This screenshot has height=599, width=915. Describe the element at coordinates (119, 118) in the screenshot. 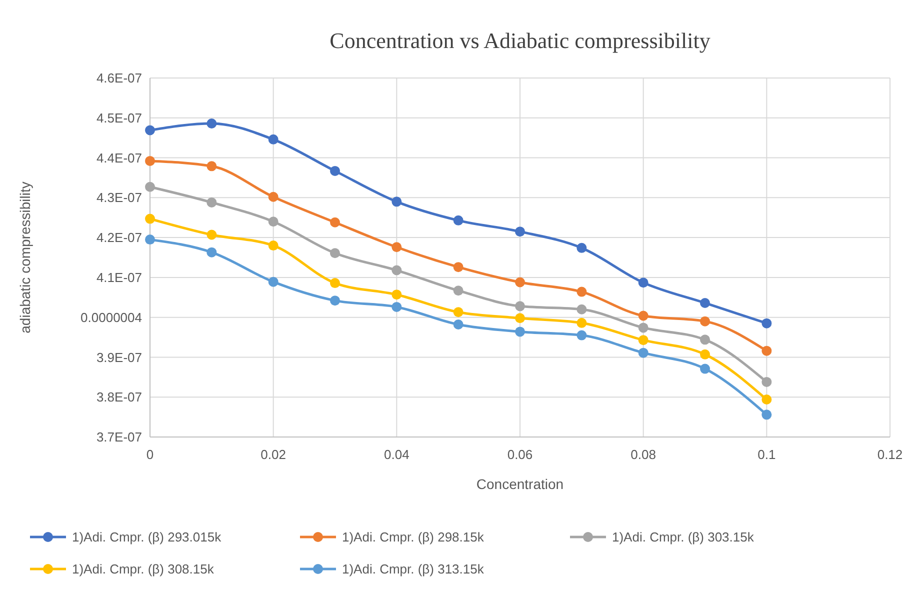

I see `y-tick-label: 4.5E-07` at that location.